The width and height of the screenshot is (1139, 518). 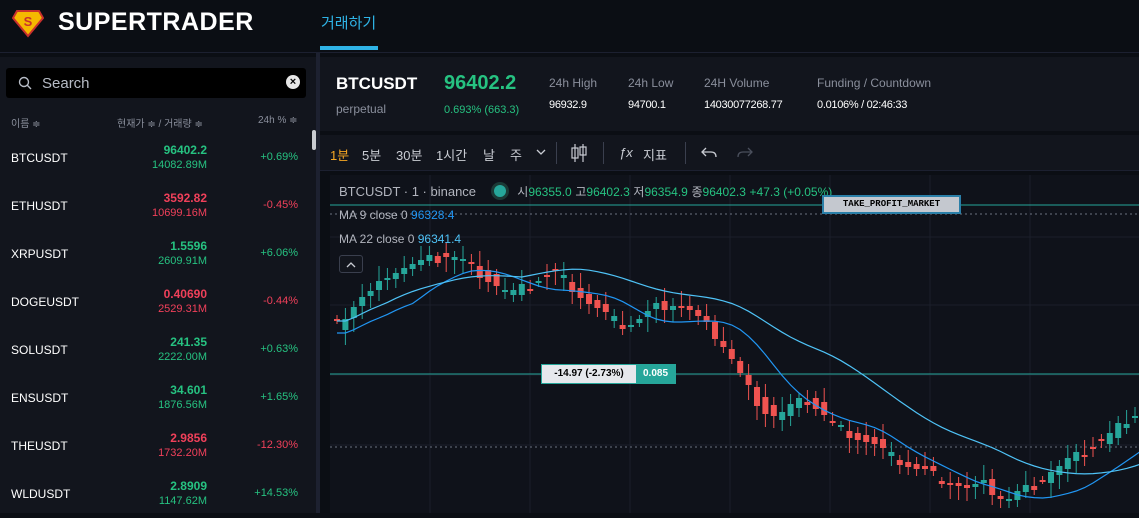 What do you see at coordinates (349, 48) in the screenshot?
I see `nav-tab-underline` at bounding box center [349, 48].